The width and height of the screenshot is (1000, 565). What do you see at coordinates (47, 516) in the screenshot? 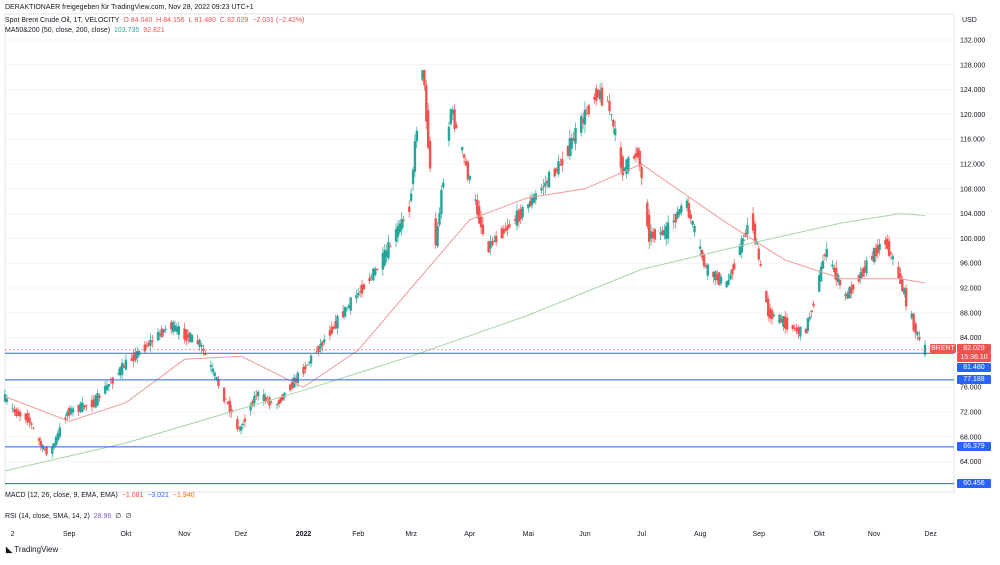
I see `rsi-label: RSI (14, close, SMA, 14, 2)` at bounding box center [47, 516].